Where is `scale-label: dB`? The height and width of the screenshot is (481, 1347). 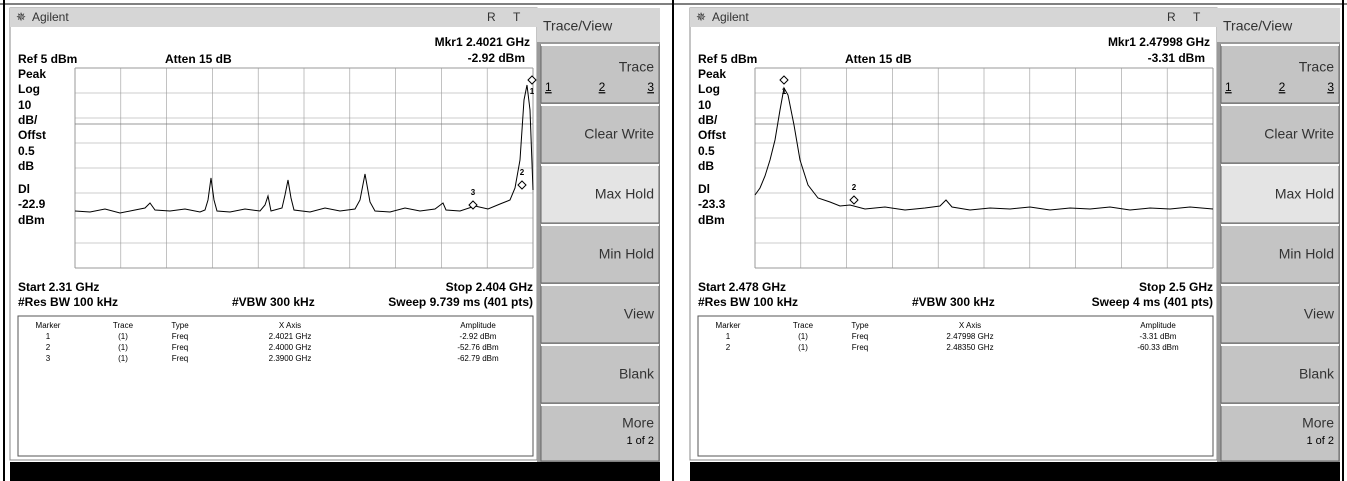
scale-label: dB is located at coordinates (26, 166).